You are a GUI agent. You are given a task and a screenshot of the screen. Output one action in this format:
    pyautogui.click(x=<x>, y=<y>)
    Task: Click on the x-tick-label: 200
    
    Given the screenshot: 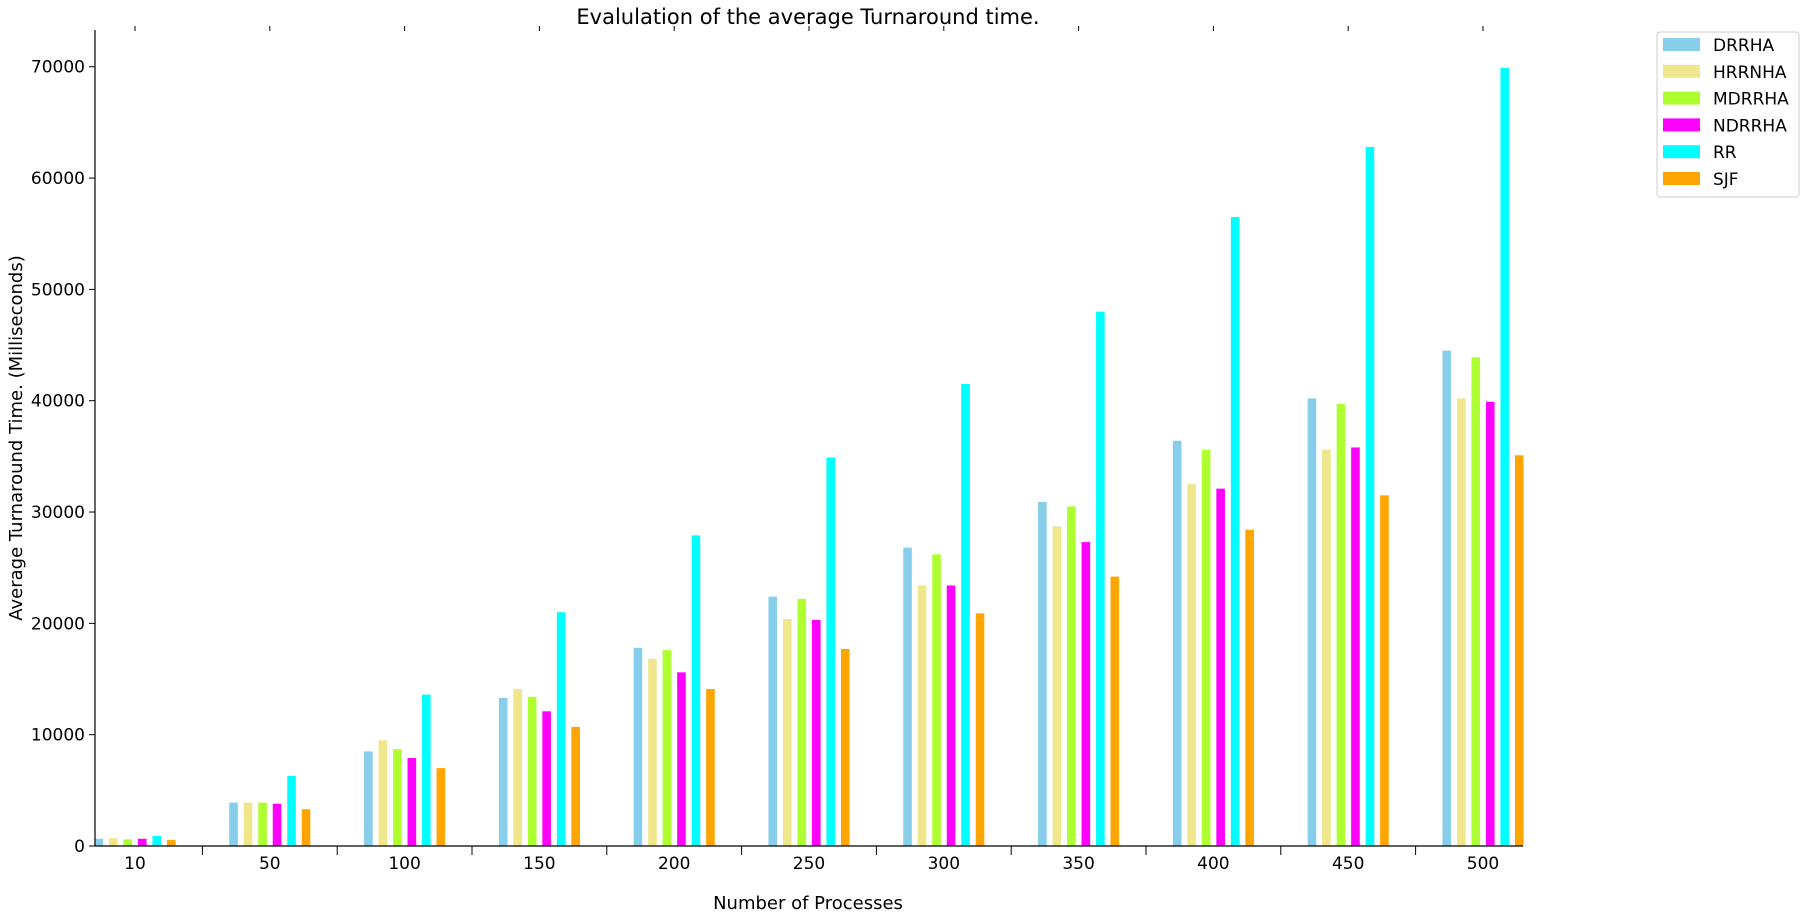 What is the action you would take?
    pyautogui.click(x=674, y=864)
    